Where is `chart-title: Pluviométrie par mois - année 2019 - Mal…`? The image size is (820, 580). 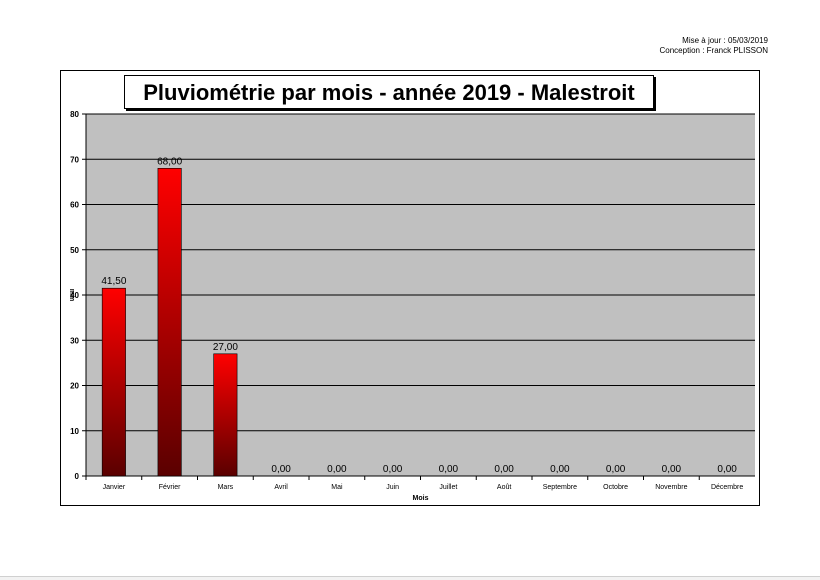 chart-title: Pluviométrie par mois - année 2019 - Mal… is located at coordinates (389, 92).